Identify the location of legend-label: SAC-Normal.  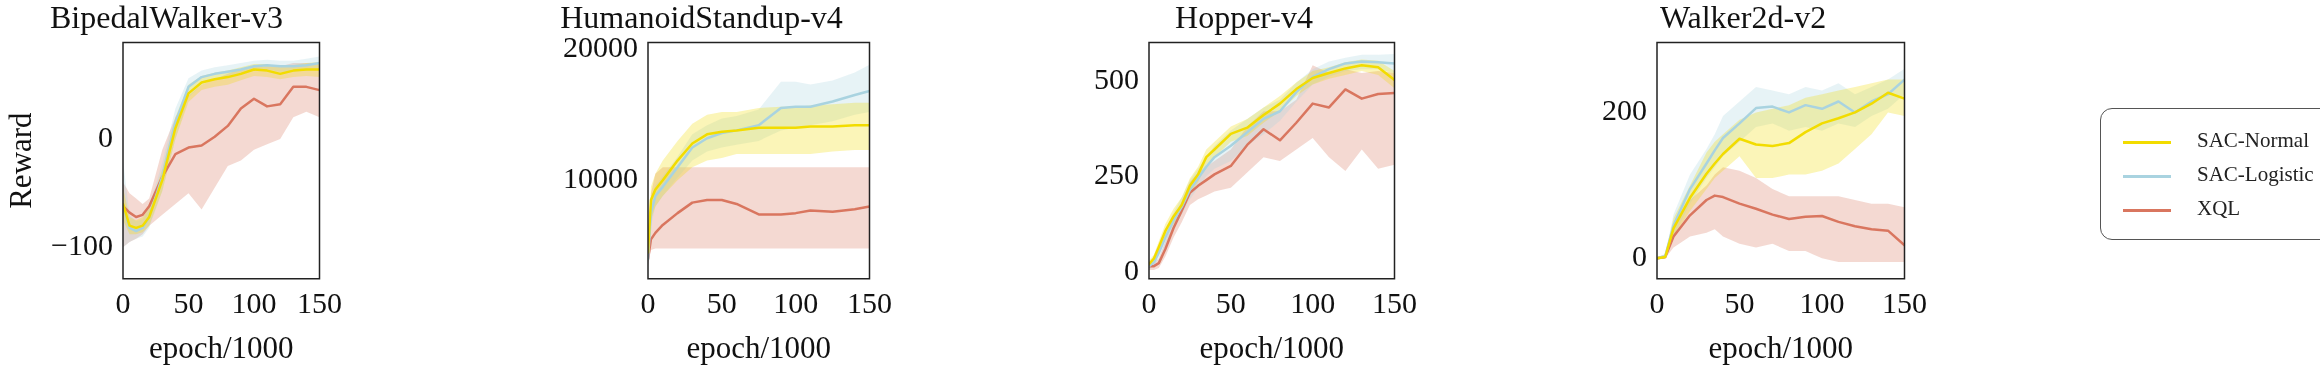
(2253, 140).